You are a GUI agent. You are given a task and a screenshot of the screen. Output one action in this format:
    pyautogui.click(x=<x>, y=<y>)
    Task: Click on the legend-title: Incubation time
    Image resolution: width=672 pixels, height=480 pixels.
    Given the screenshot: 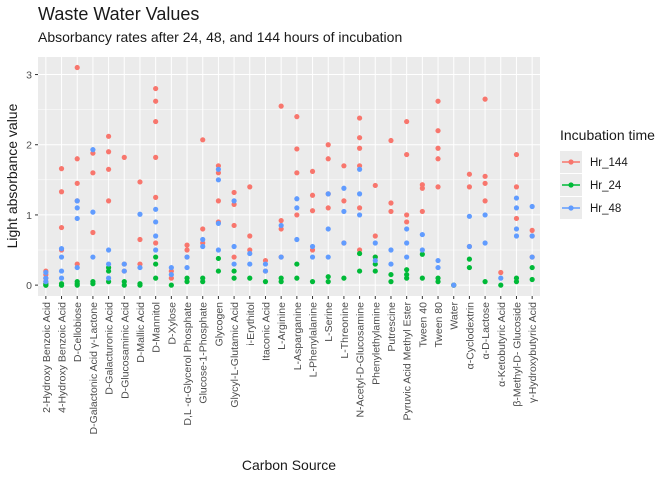 What is the action you would take?
    pyautogui.click(x=607, y=135)
    